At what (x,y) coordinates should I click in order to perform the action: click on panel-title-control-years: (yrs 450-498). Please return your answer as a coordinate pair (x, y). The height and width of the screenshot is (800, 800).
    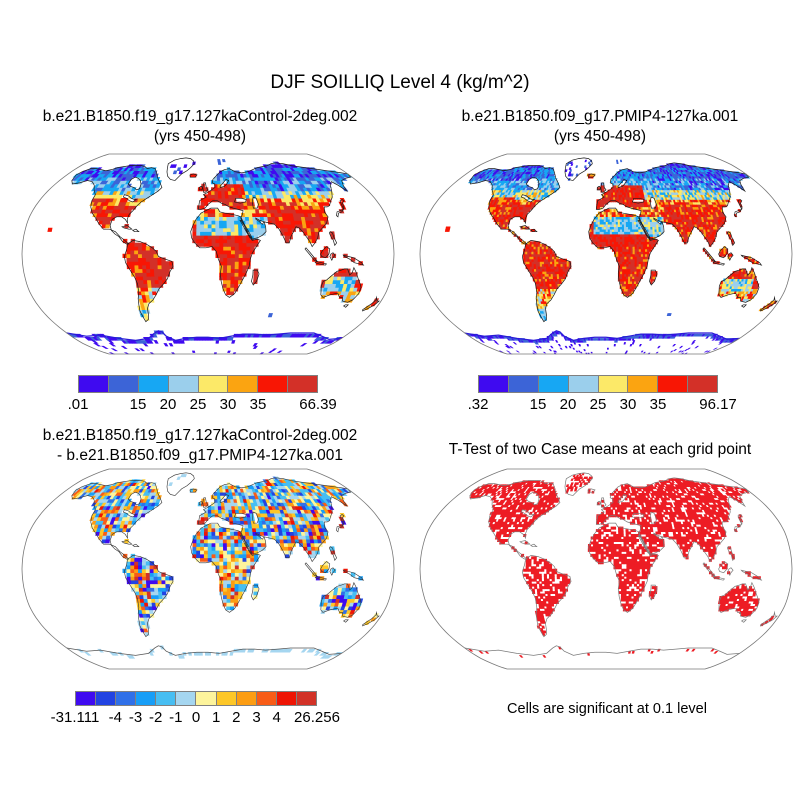
    Looking at the image, I should click on (200, 136).